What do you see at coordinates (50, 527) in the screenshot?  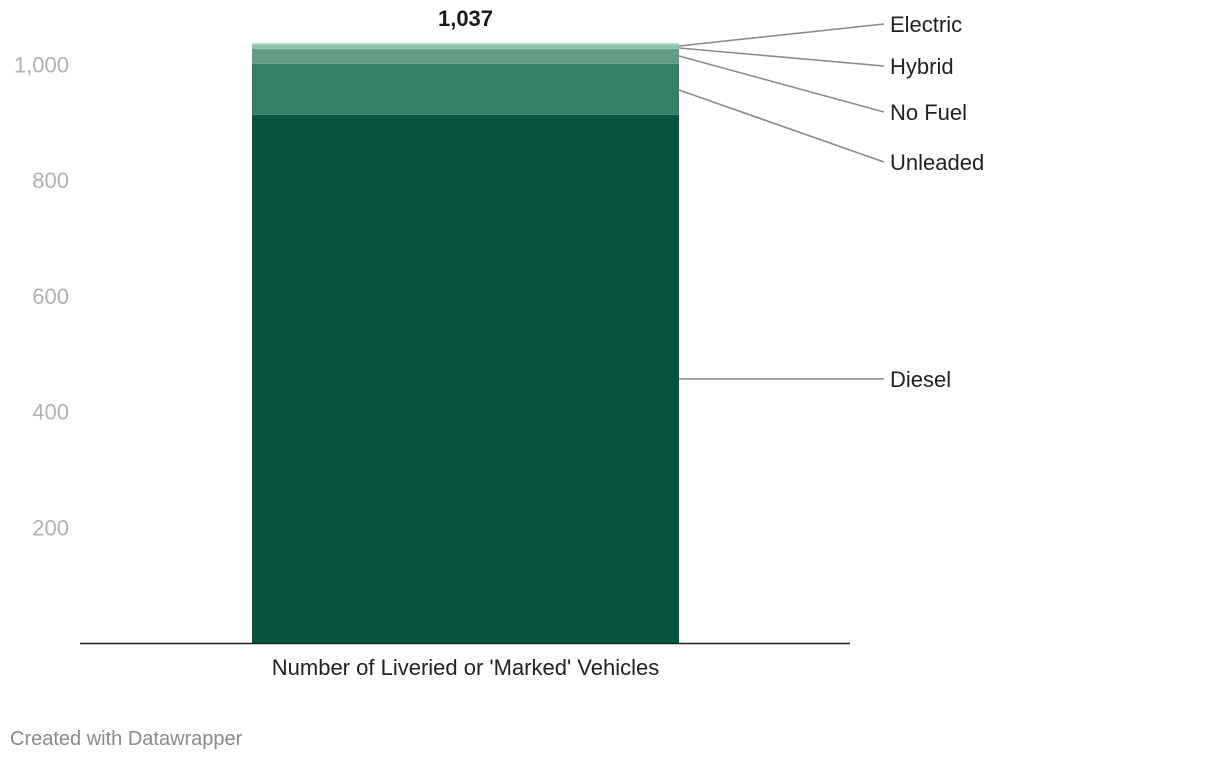 I see `y-tick-label: 200` at bounding box center [50, 527].